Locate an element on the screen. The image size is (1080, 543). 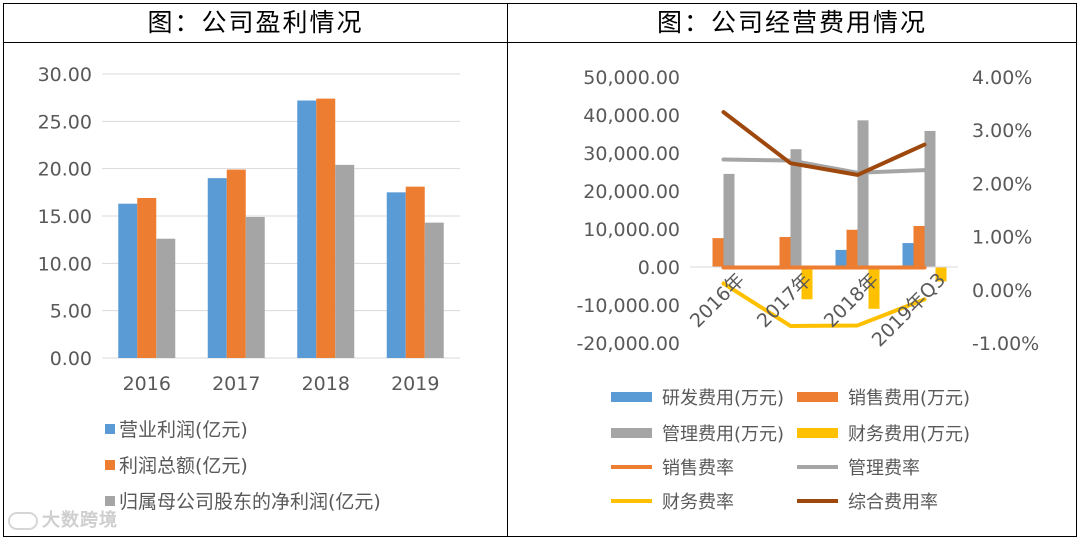
watermark-logo-icon is located at coordinates (23, 521).